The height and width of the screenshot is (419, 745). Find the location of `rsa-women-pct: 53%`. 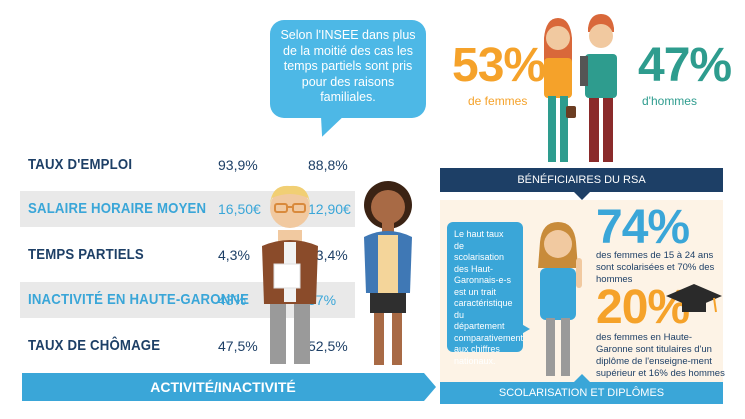

rsa-women-pct: 53% is located at coordinates (499, 65).